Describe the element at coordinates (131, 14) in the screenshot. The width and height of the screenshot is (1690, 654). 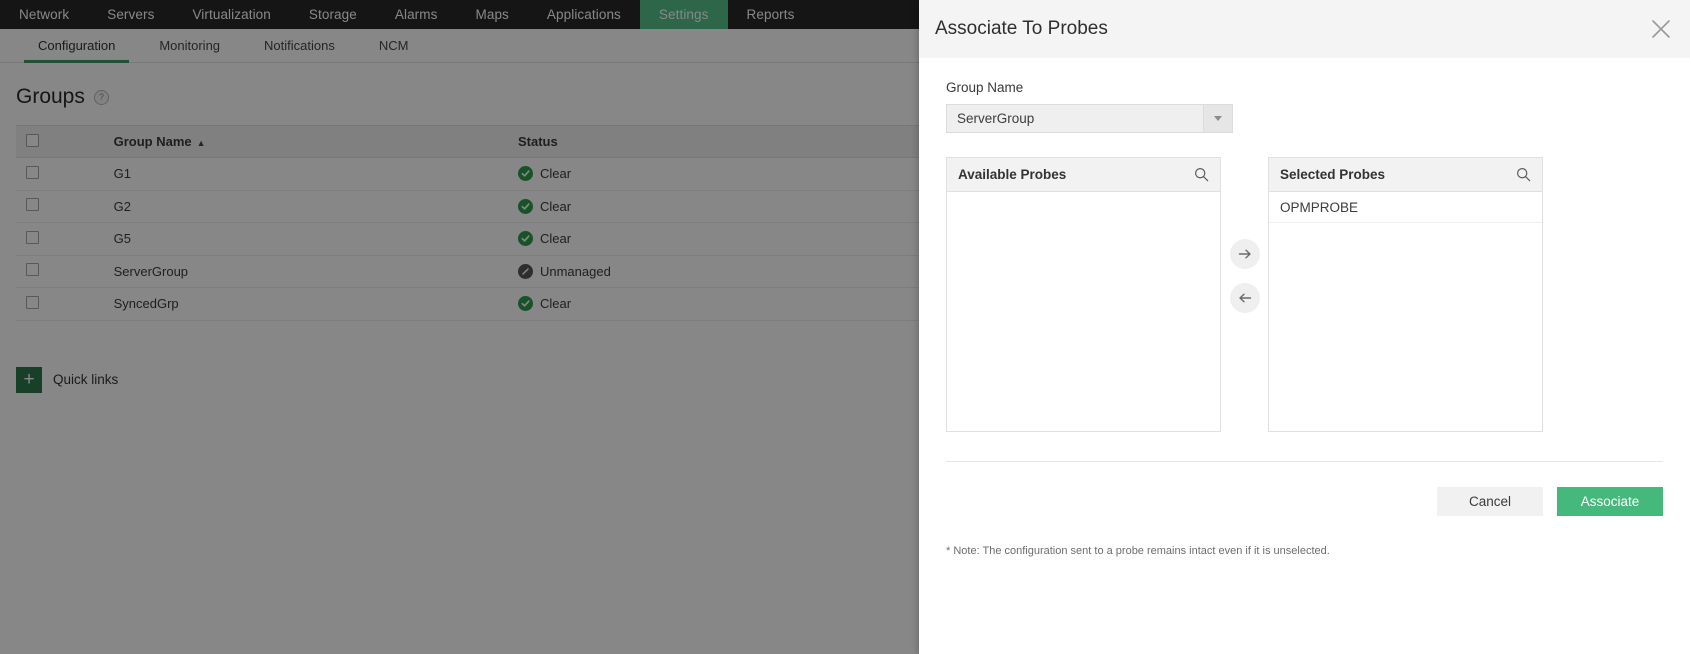
I see `nav-item-servers: Servers` at that location.